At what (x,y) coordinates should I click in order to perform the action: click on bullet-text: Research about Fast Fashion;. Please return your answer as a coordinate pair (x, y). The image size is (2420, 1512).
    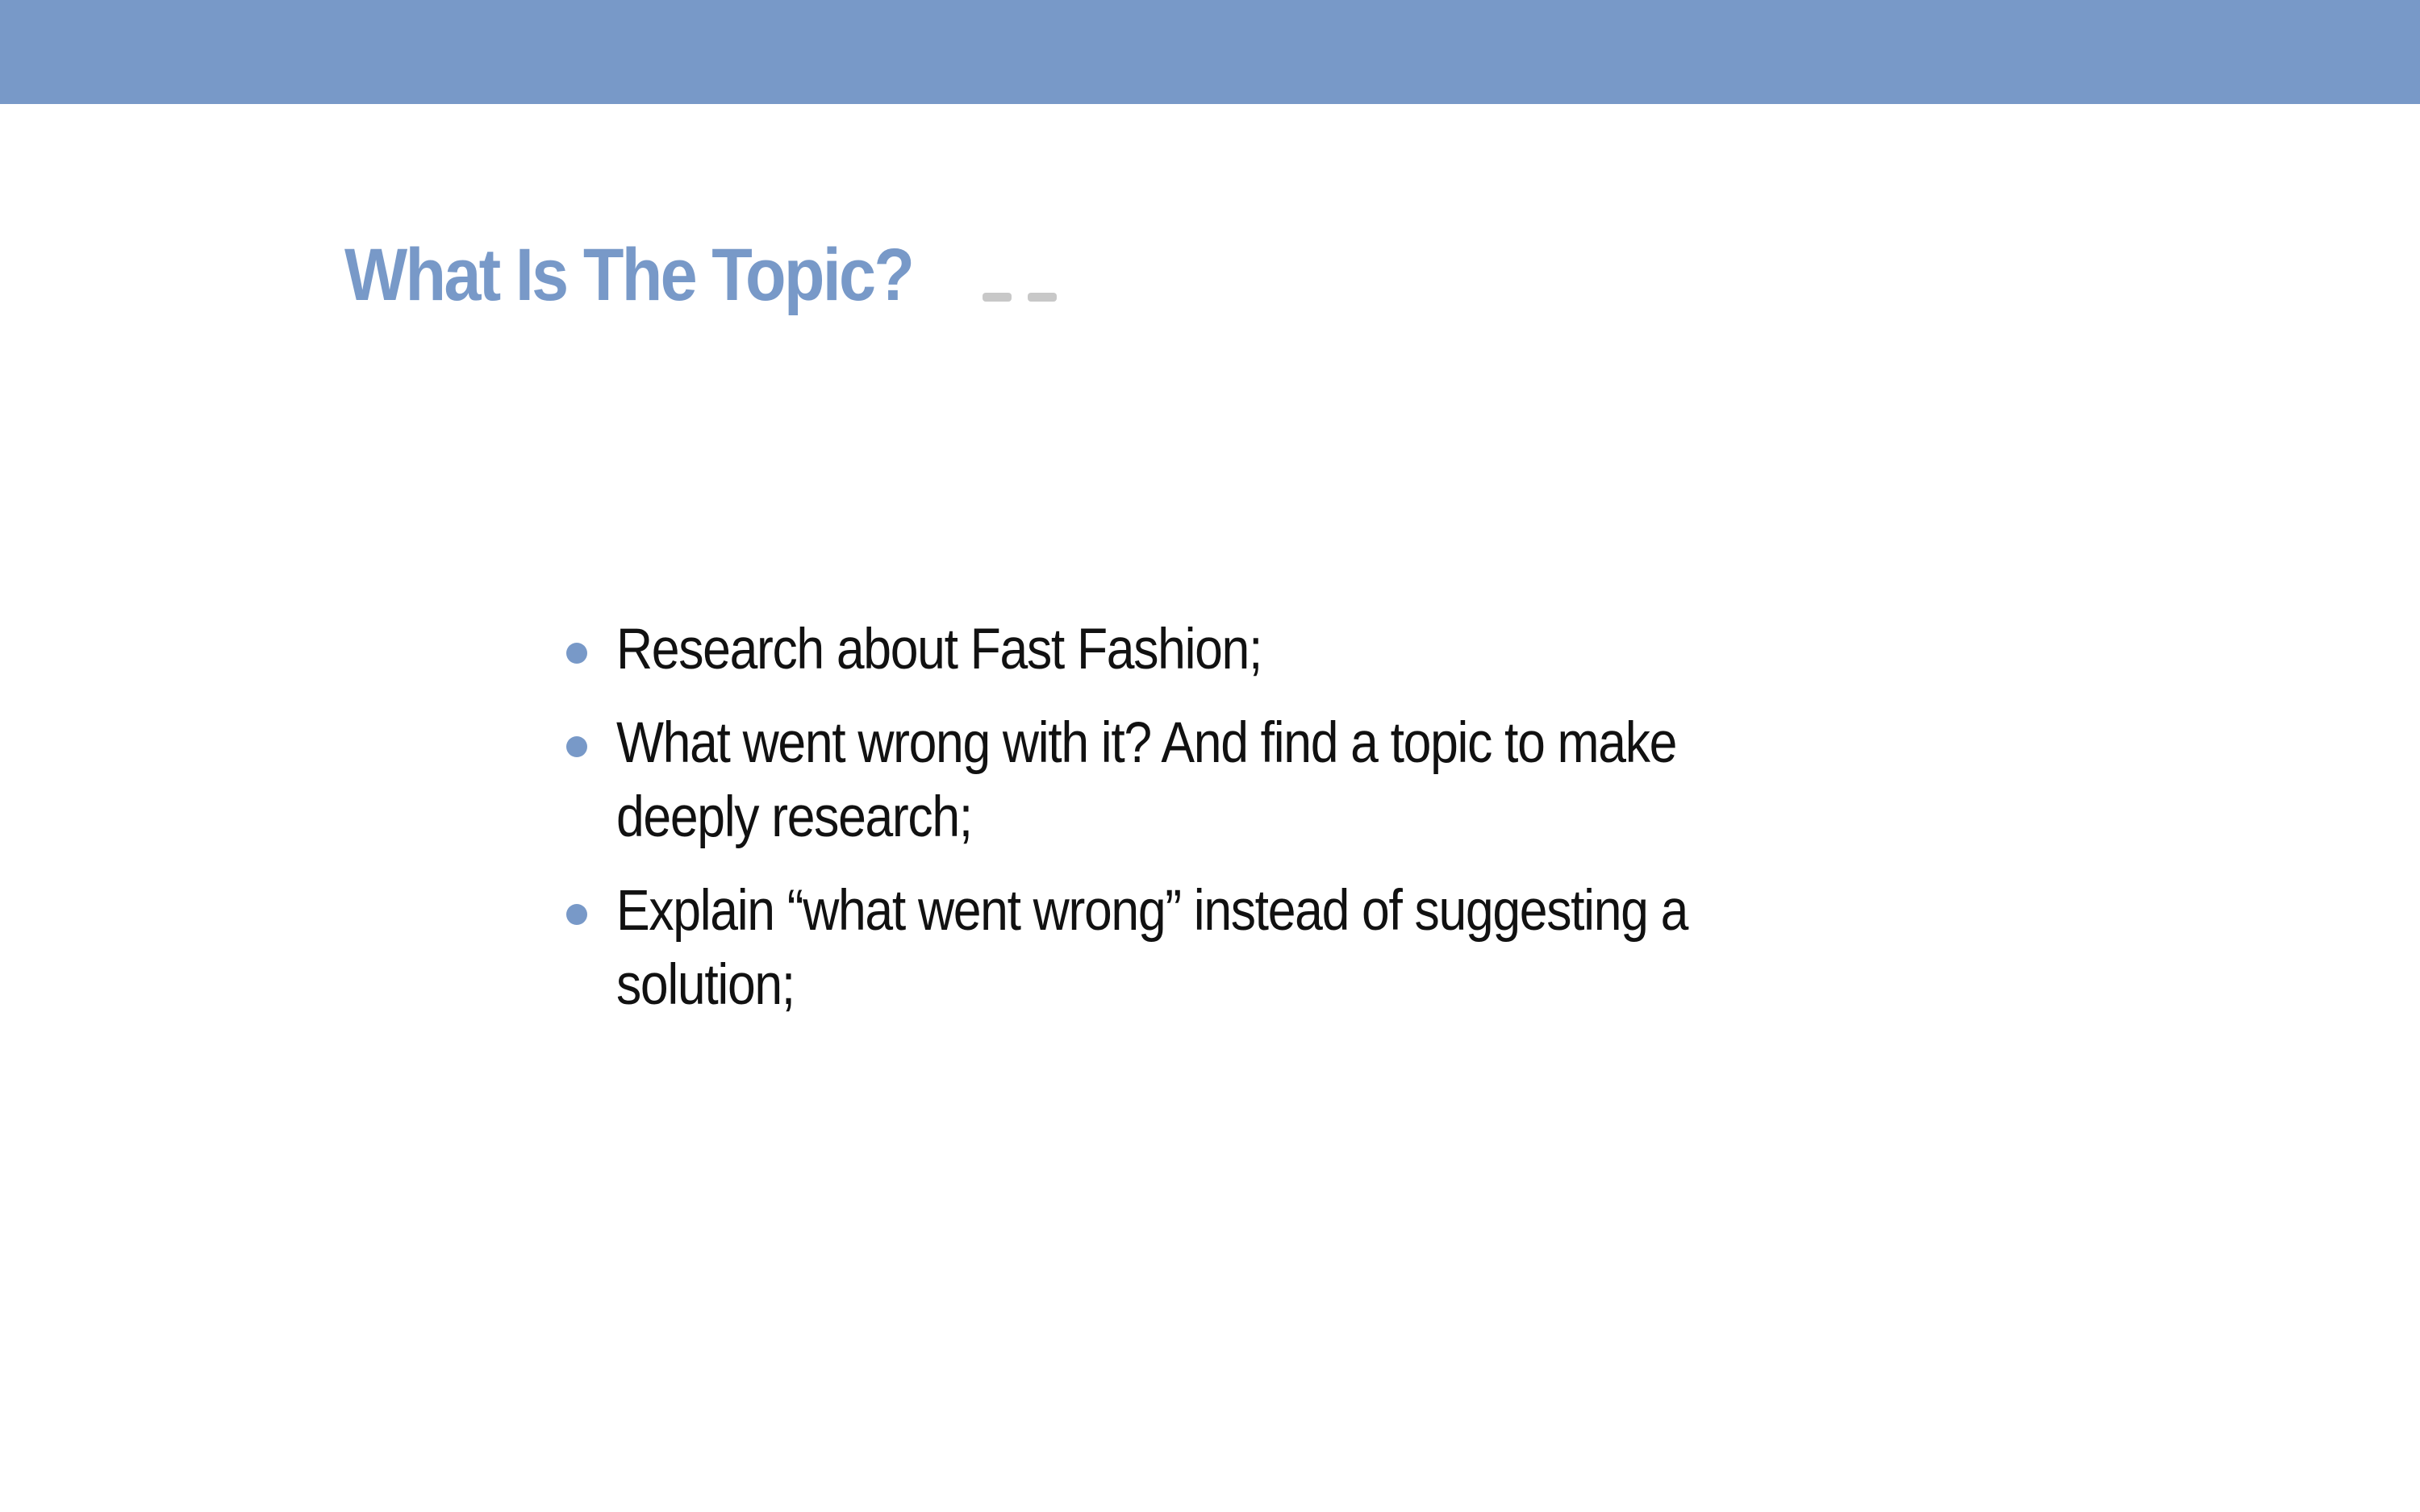
    Looking at the image, I should click on (939, 649).